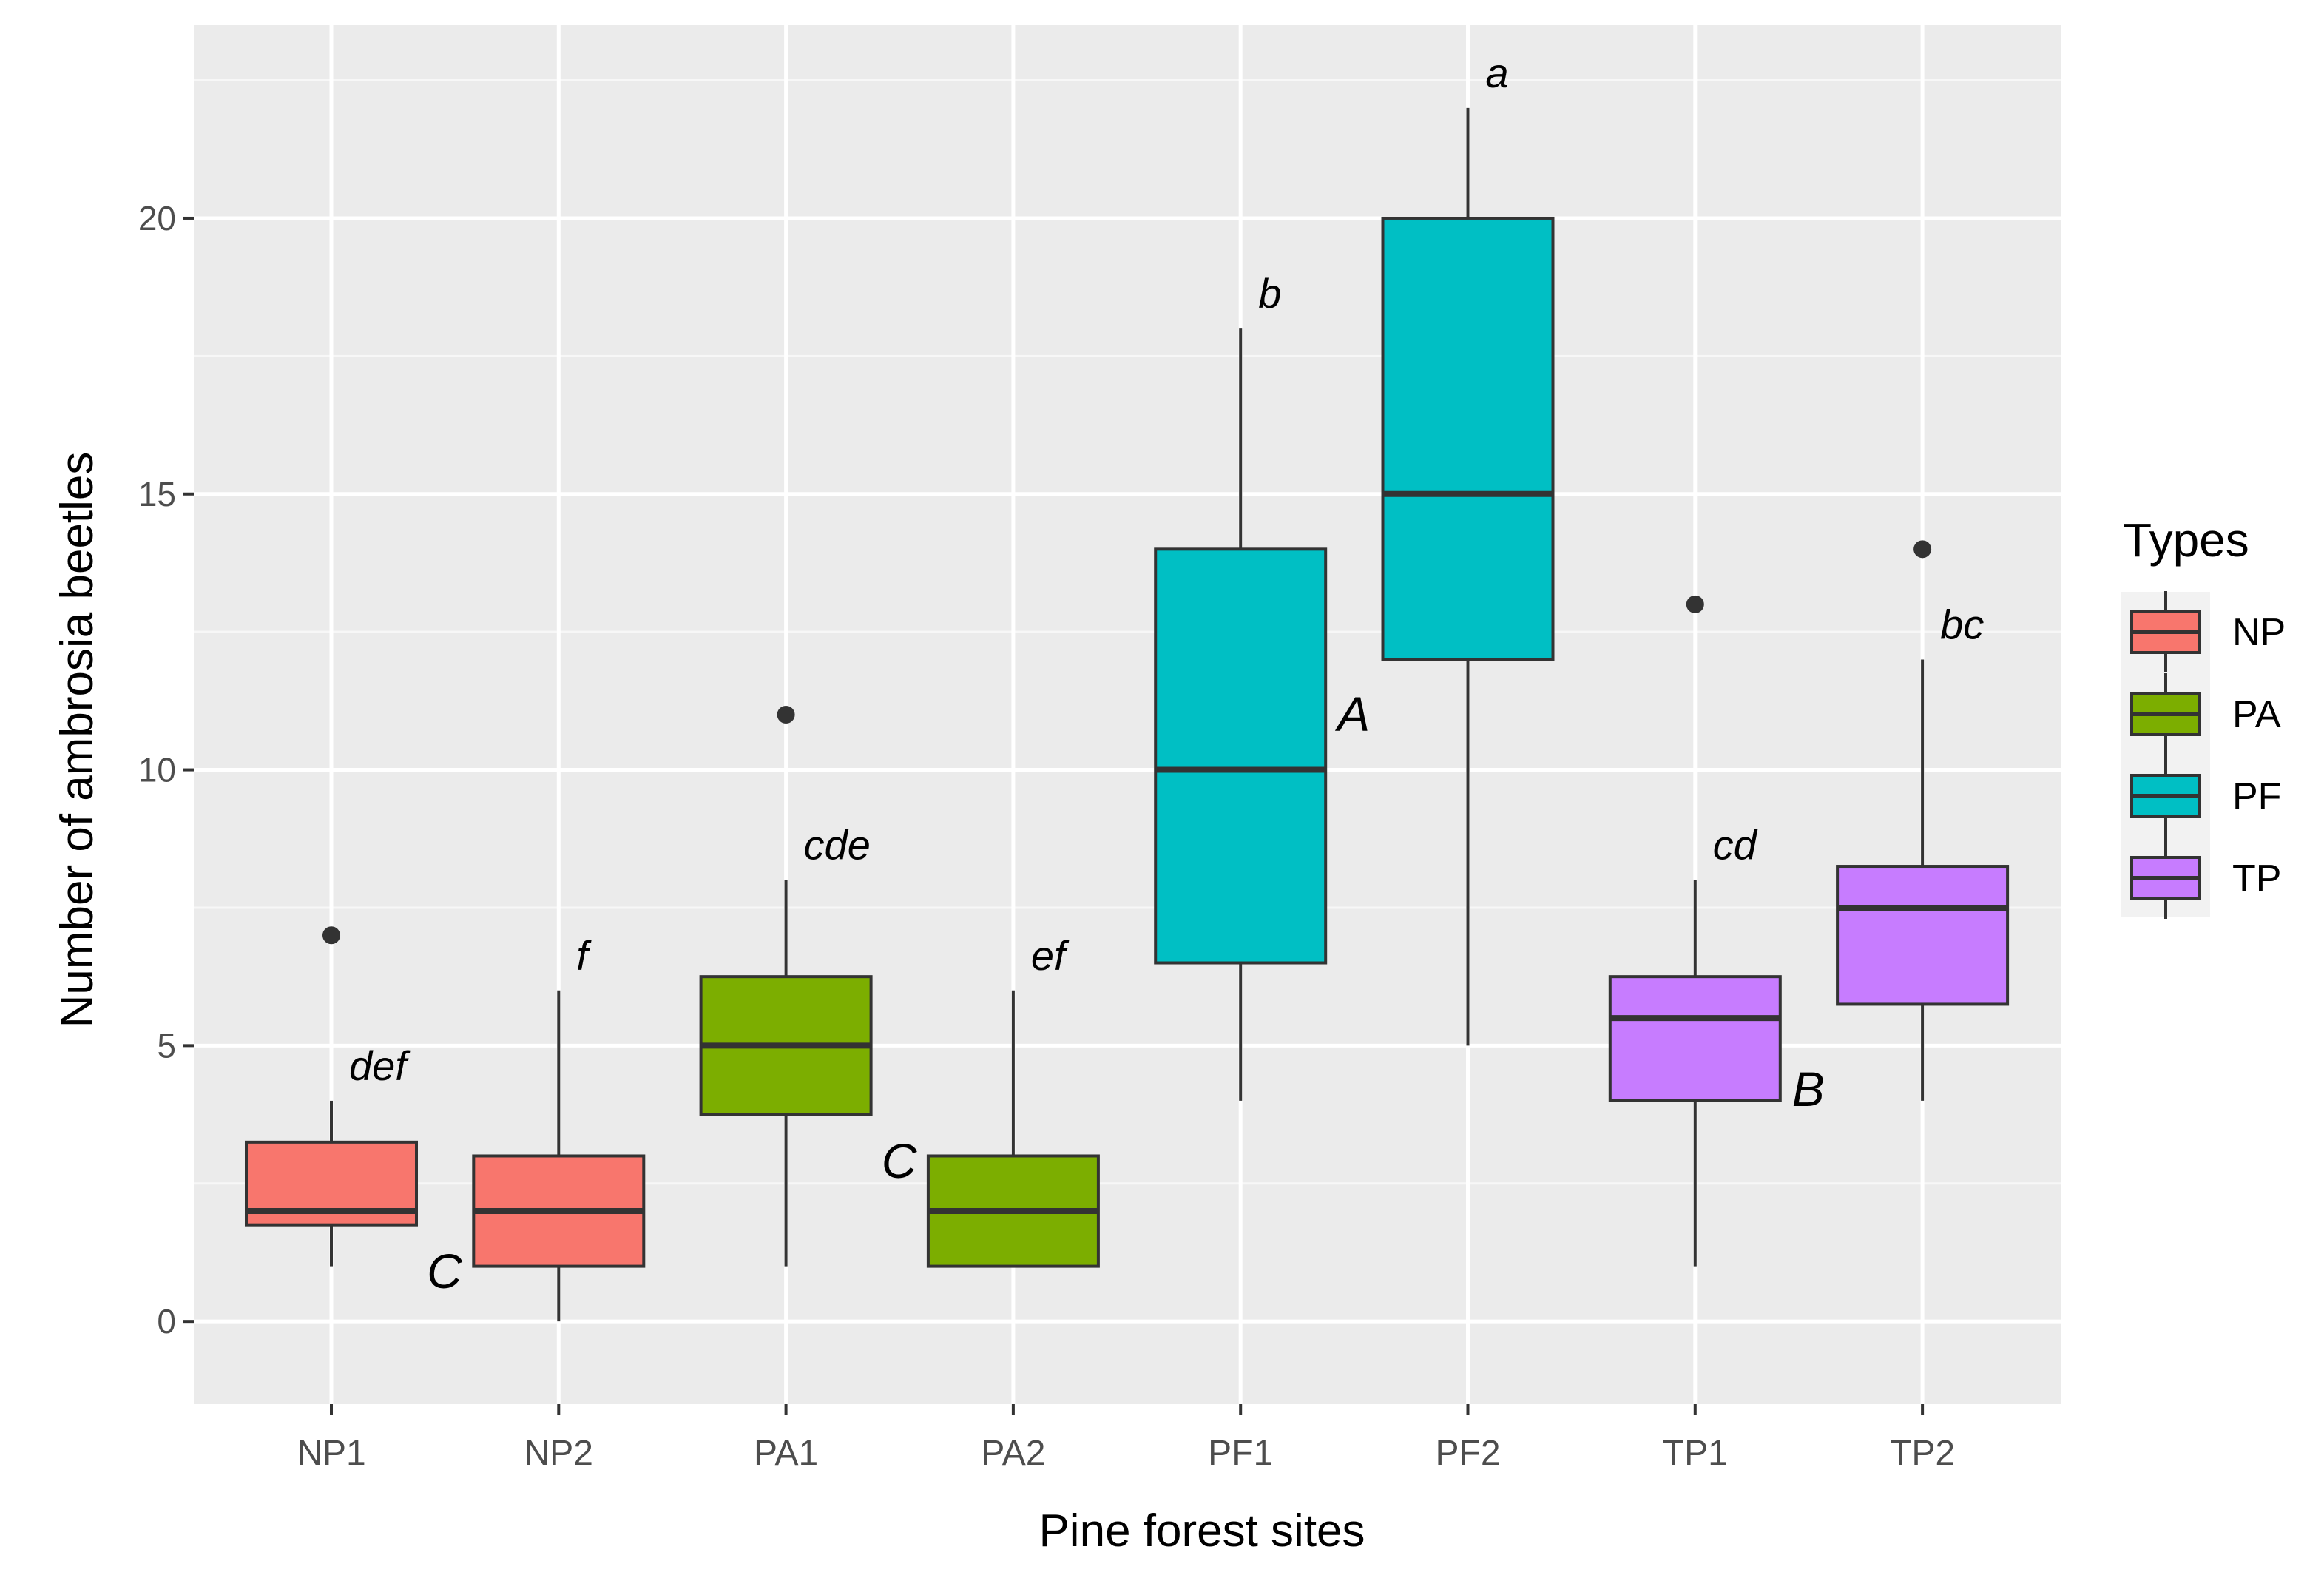  I want to click on legend-title: Types, so click(2186, 540).